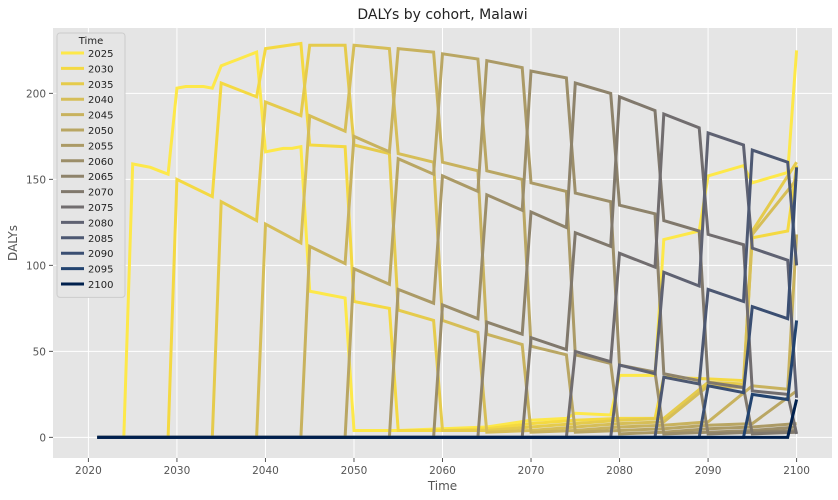 This screenshot has width=838, height=500. What do you see at coordinates (100, 285) in the screenshot?
I see `legend-label-2100: 2100` at bounding box center [100, 285].